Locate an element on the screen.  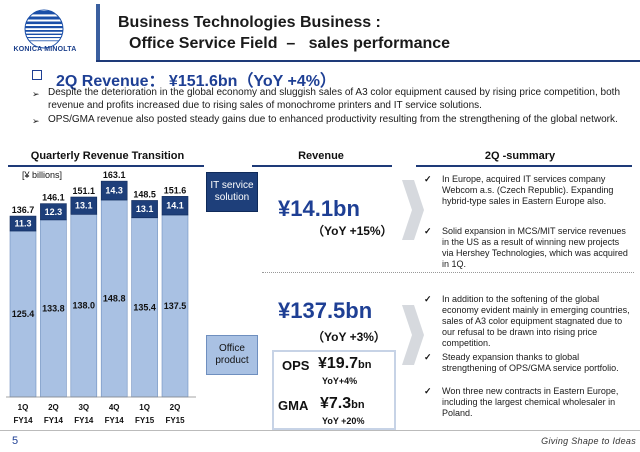
page-title-line1: Business Technologies Business : is located at coordinates (249, 22).